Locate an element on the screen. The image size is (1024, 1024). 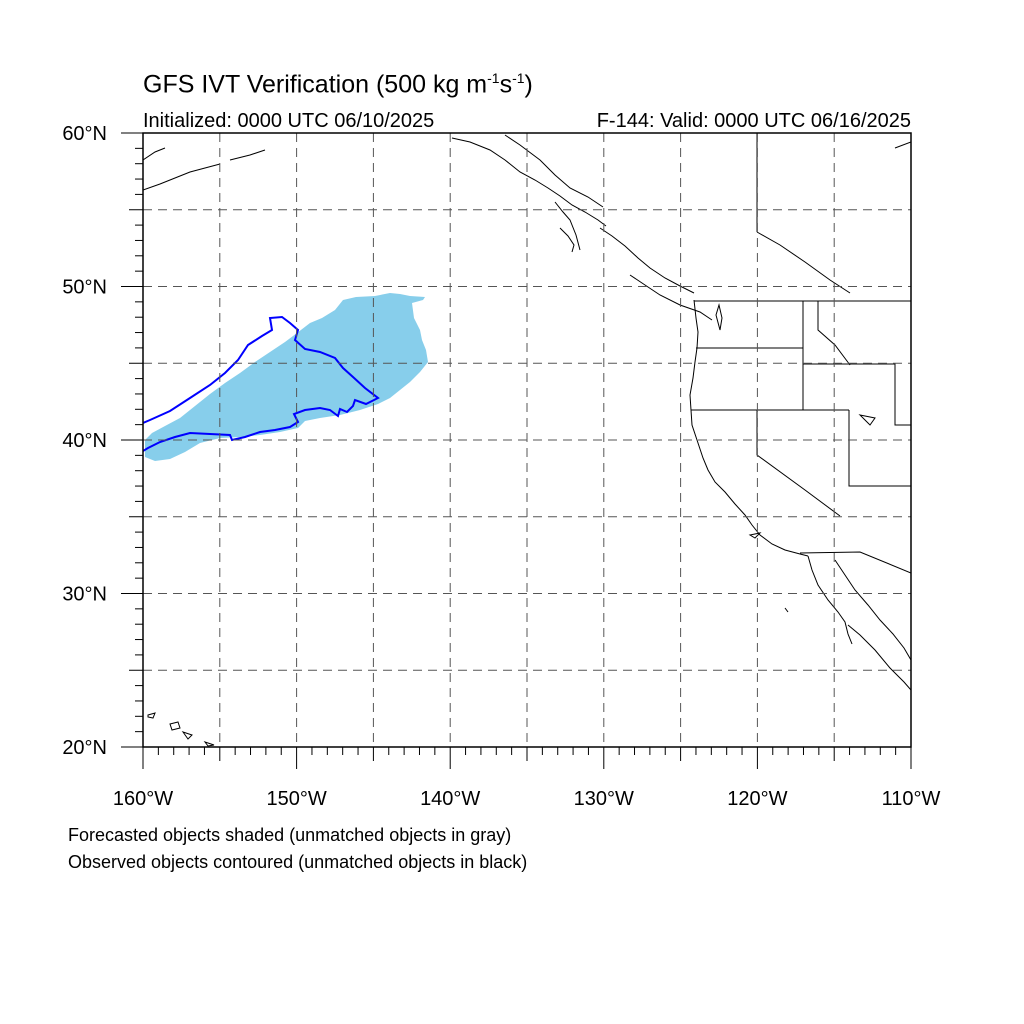
title-main: GFS IVT Verification (500 kg m is located at coordinates (315, 84).